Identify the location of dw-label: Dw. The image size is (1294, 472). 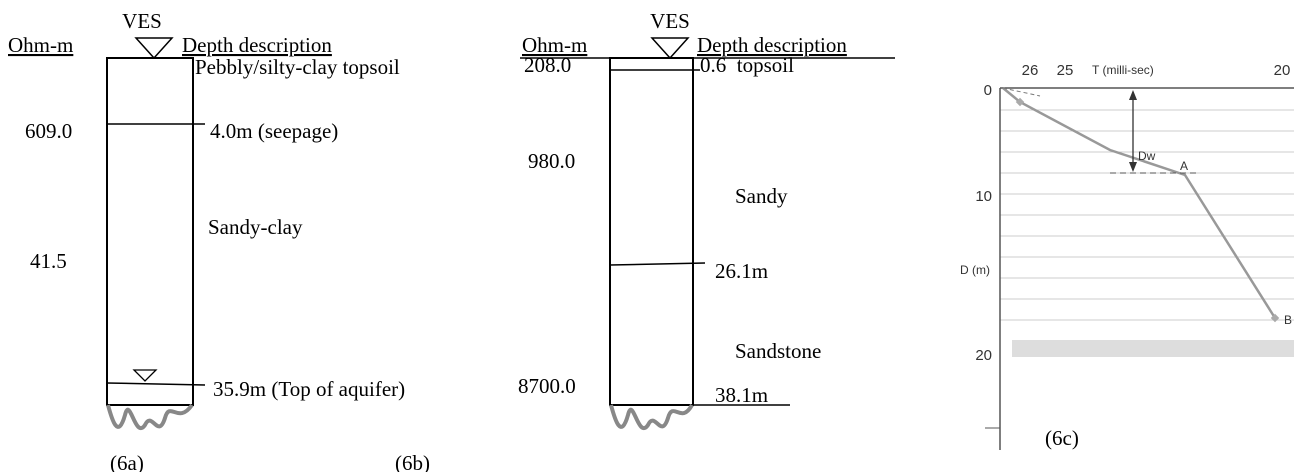
(1147, 156).